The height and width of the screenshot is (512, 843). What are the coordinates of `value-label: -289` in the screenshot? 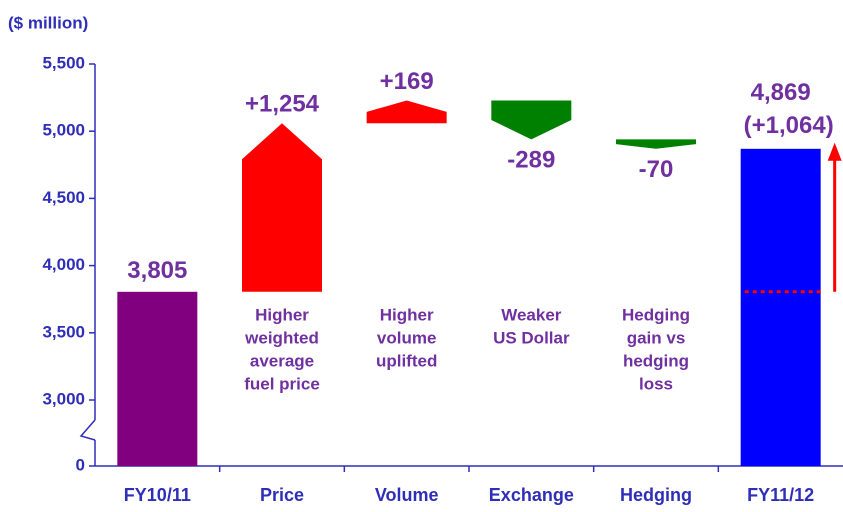 It's located at (531, 160).